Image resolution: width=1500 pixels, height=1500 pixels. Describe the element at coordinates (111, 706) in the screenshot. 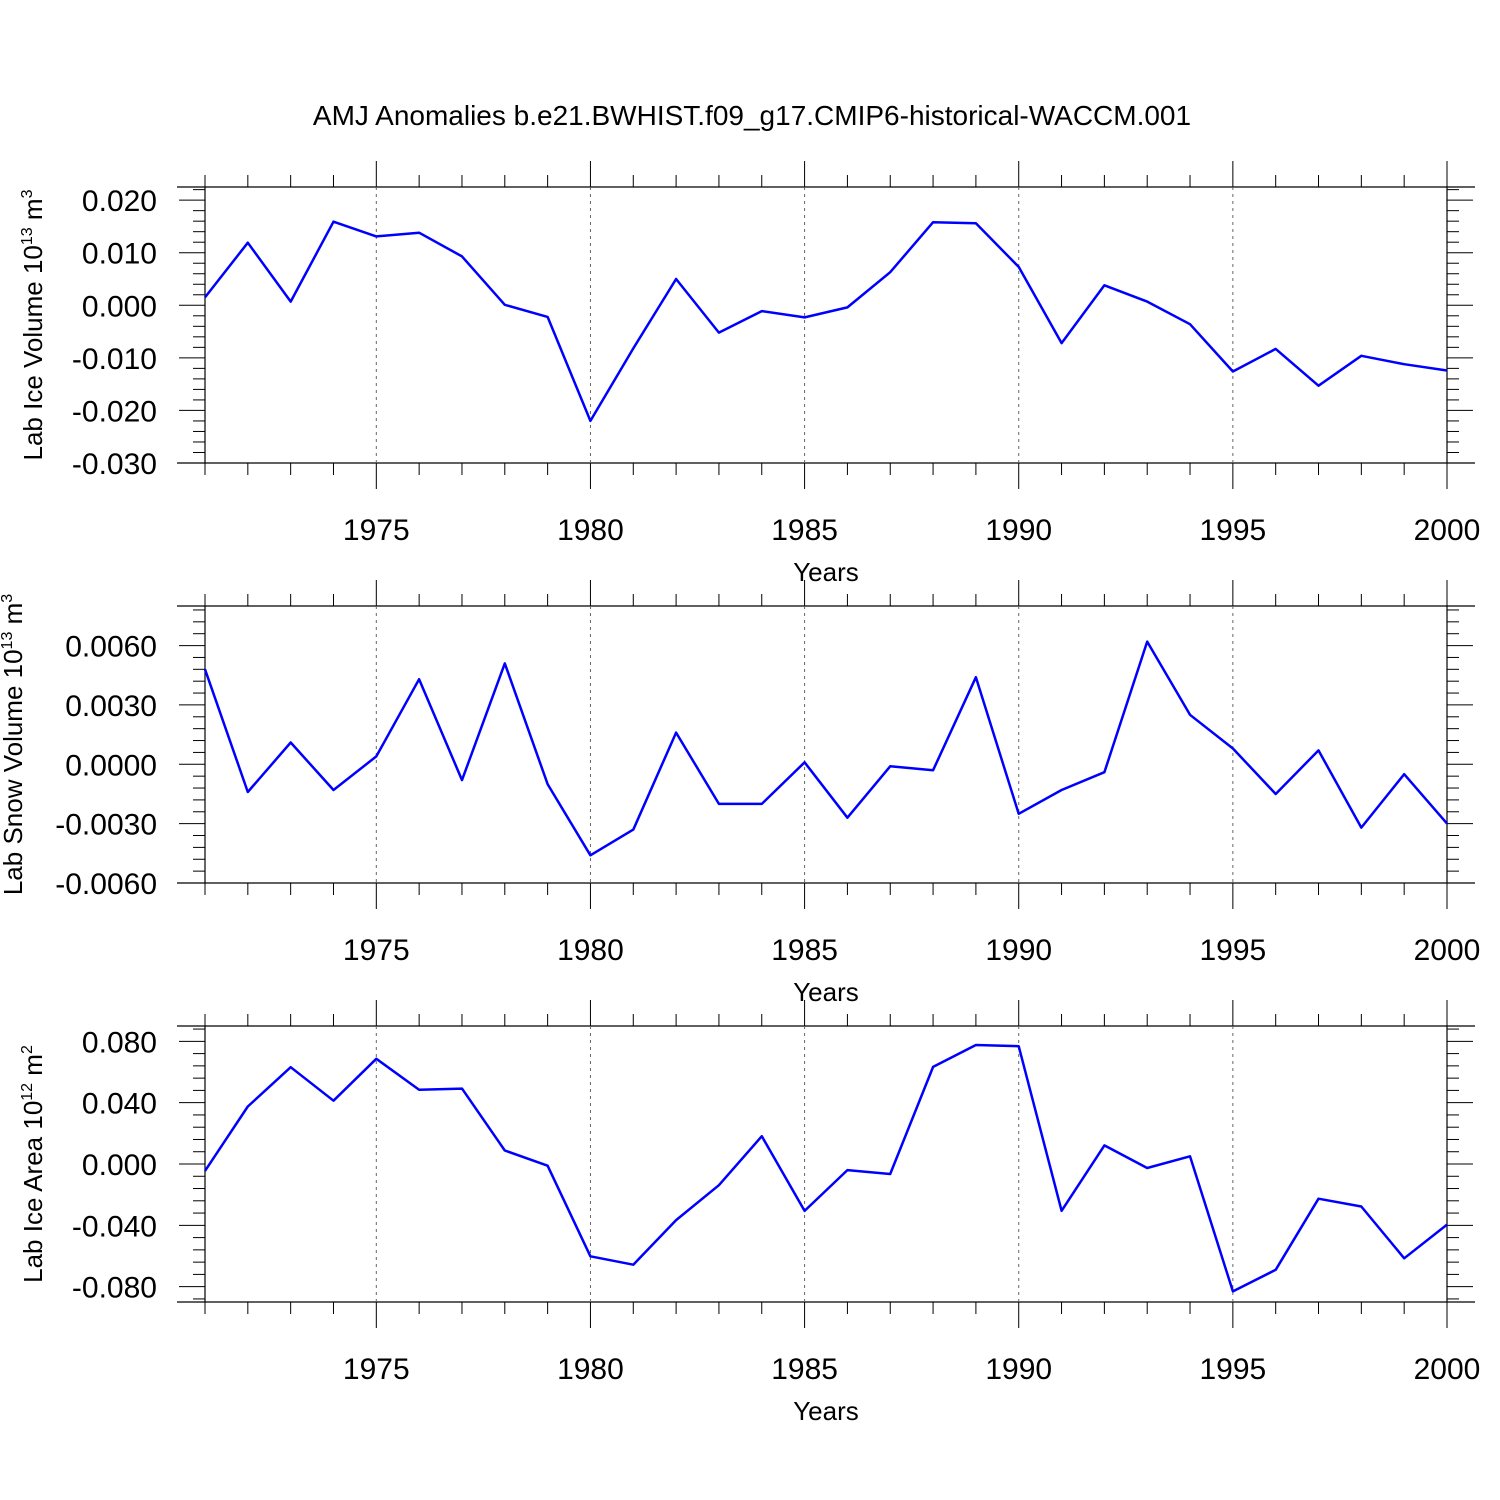

I see `y-tick-label: 0.0030` at that location.